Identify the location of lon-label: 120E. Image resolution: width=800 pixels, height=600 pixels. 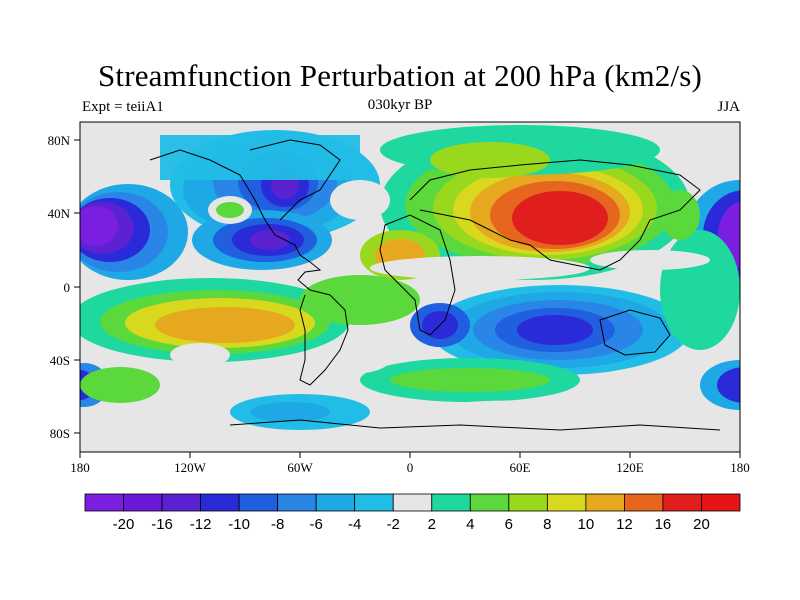
(630, 467).